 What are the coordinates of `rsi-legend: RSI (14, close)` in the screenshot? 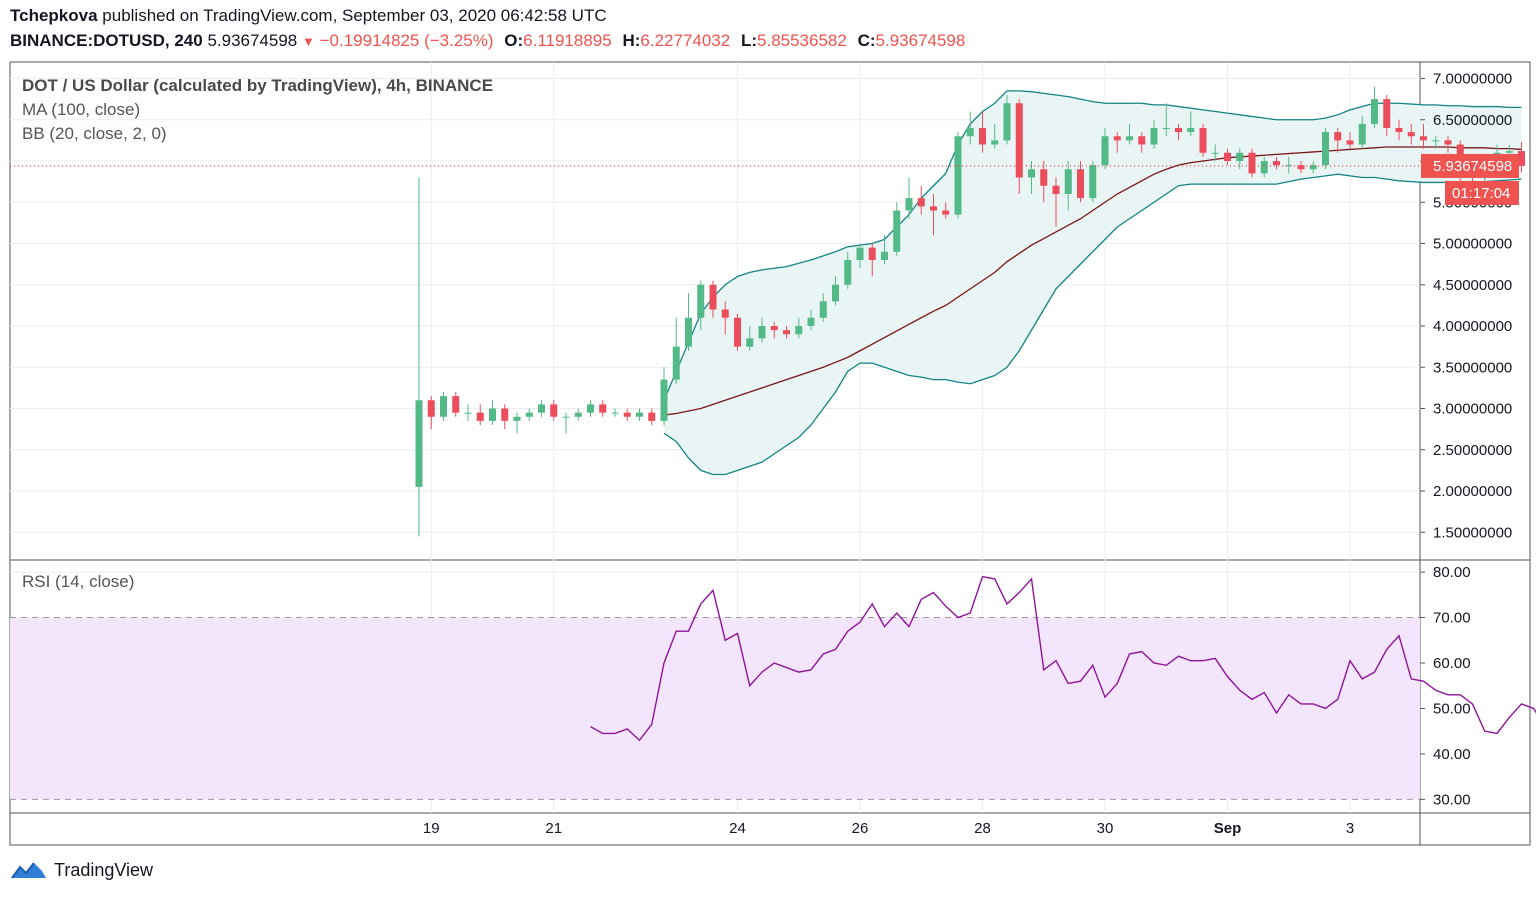 It's located at (78, 581).